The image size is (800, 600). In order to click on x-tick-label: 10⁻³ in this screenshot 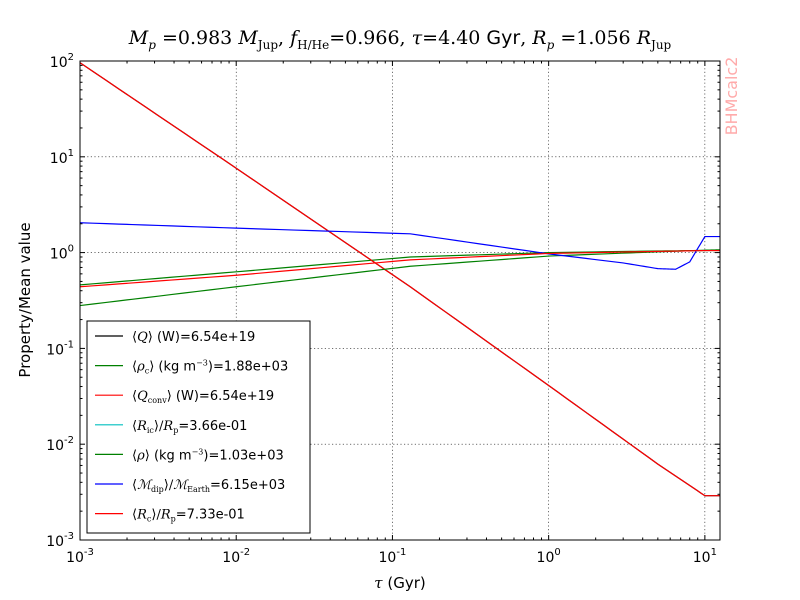, I will do `click(80, 556)`.